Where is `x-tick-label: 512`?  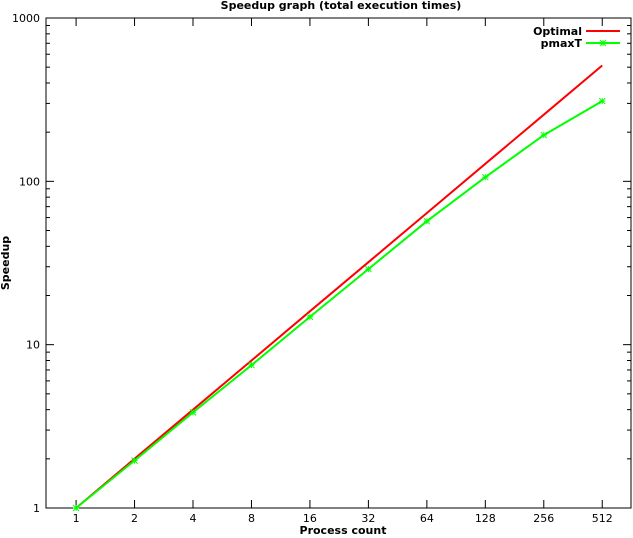 x-tick-label: 512 is located at coordinates (602, 518).